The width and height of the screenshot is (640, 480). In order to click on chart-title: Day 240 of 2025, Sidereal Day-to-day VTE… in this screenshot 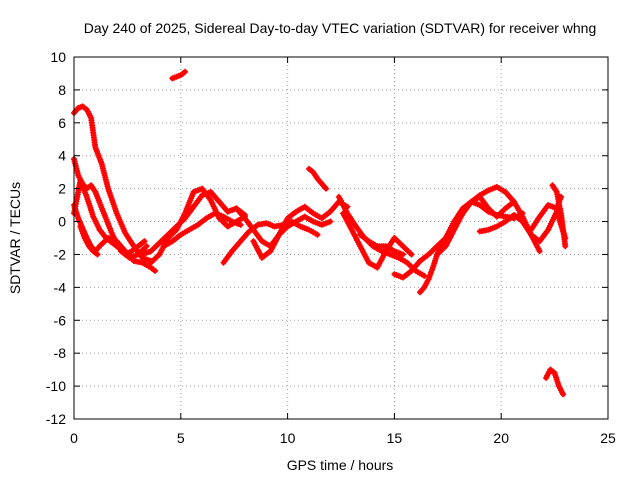, I will do `click(340, 28)`.